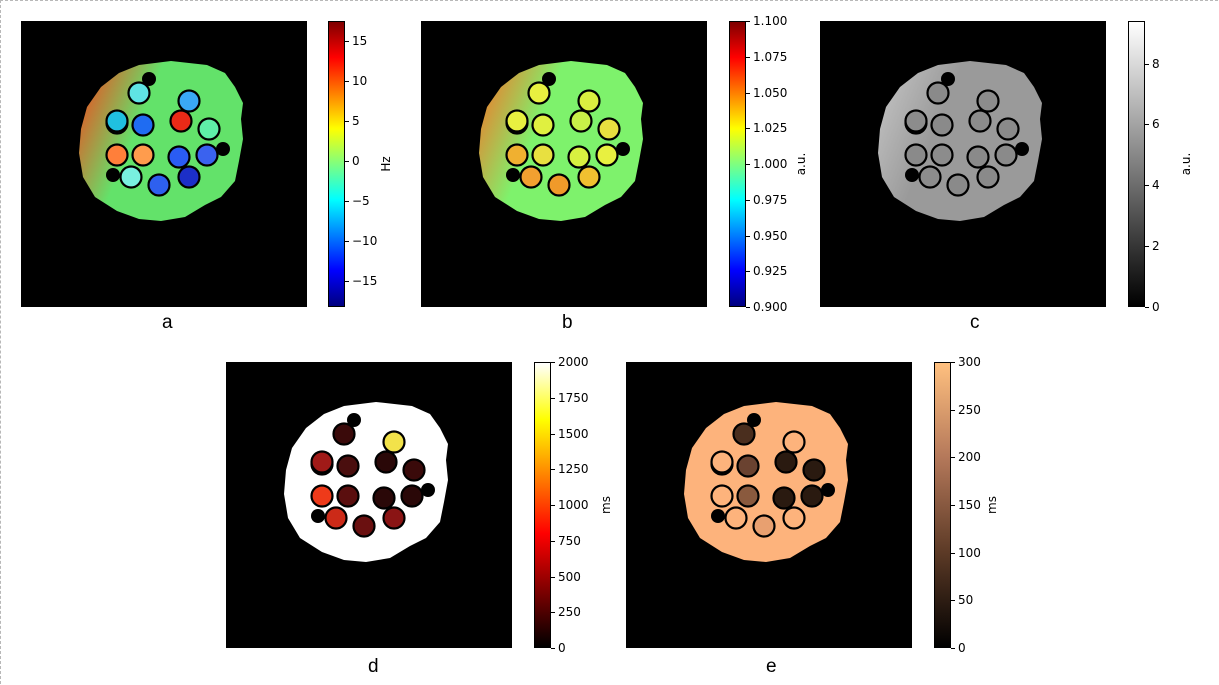  I want to click on map-panel-b, so click(564, 164).